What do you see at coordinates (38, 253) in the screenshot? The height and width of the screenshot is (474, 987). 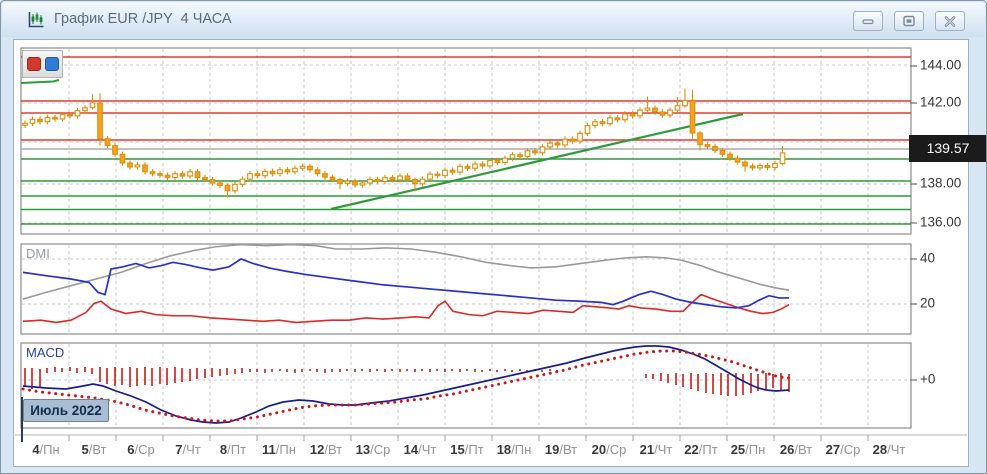 I see `dmi-panel-label: DMI` at bounding box center [38, 253].